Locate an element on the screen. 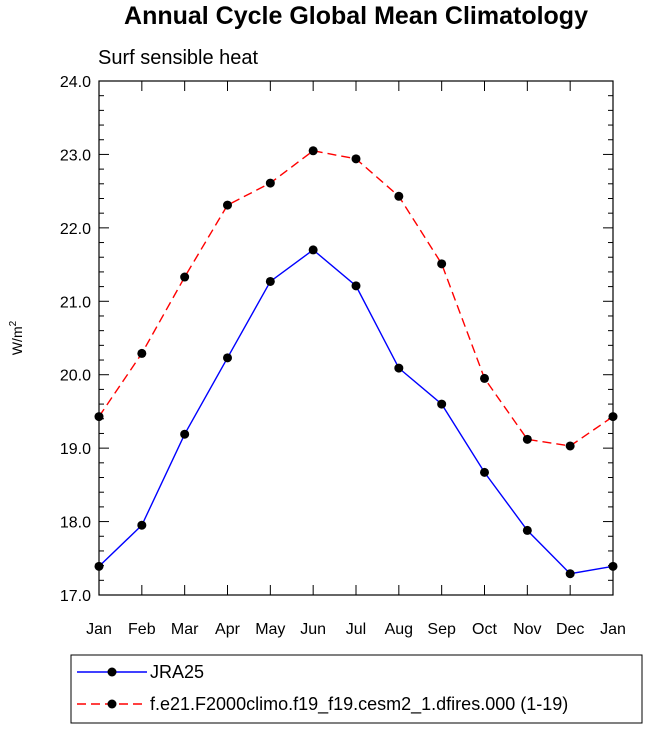 This screenshot has height=729, width=648. y-axis-label-superscript: 2 is located at coordinates (13, 323).